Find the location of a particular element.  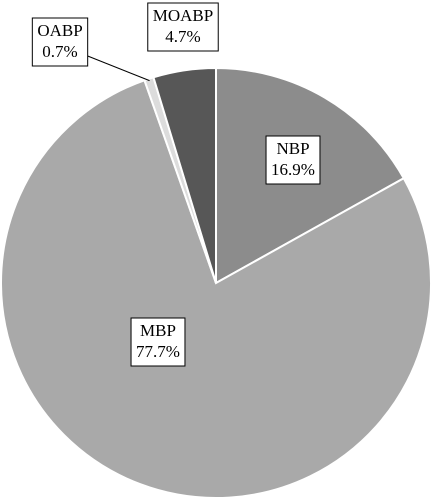

label-value: 4.7% is located at coordinates (182, 36).